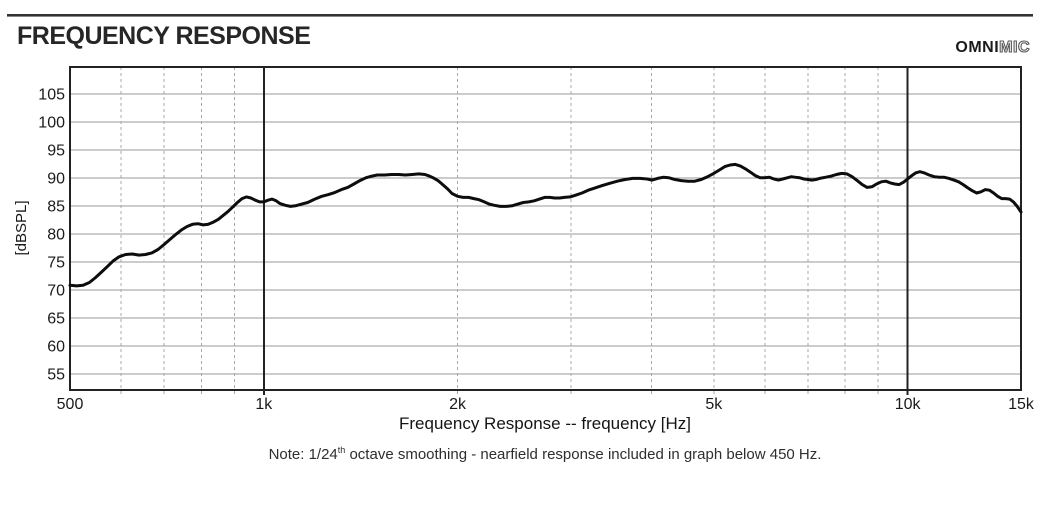 Image resolution: width=1050 pixels, height=522 pixels. I want to click on y-tick-label-80: 80, so click(56, 234).